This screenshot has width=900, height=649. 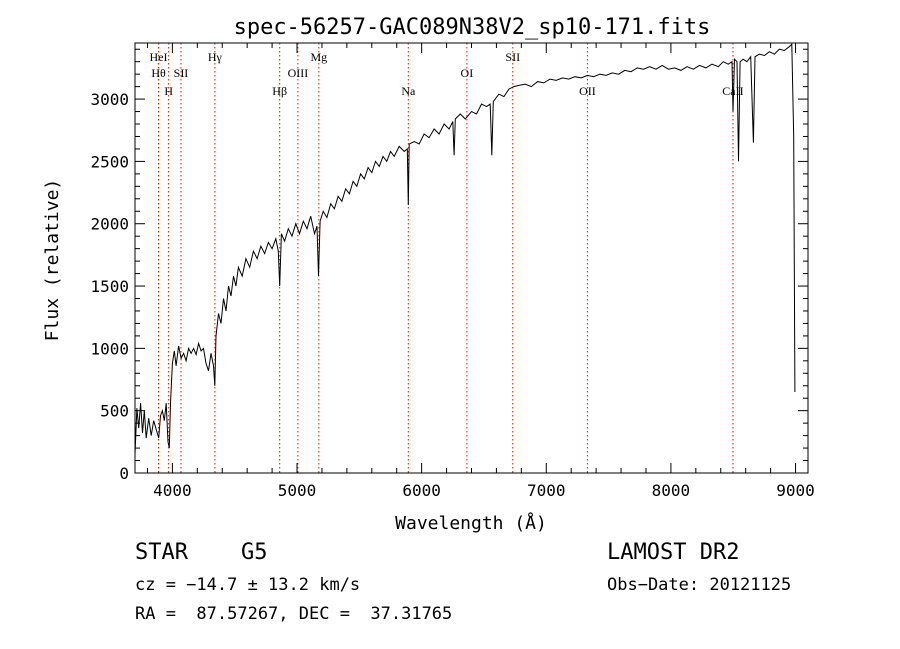 What do you see at coordinates (109, 286) in the screenshot?
I see `y-tick-label: 1500` at bounding box center [109, 286].